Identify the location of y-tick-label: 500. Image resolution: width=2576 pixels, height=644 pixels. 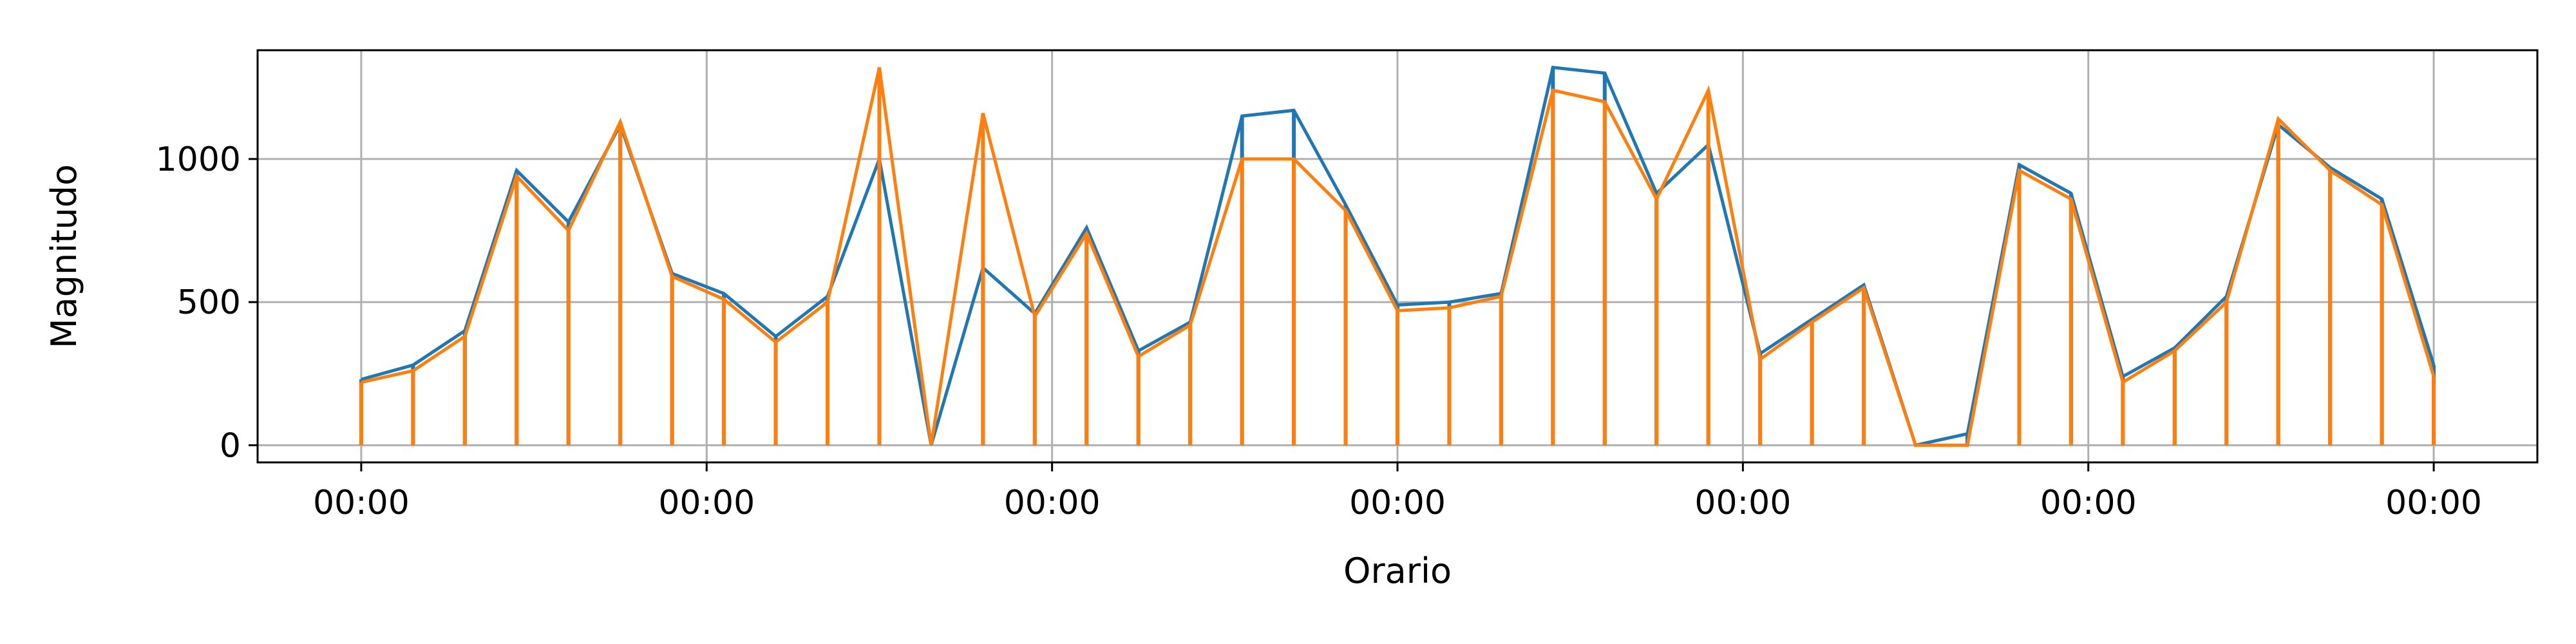
(209, 302).